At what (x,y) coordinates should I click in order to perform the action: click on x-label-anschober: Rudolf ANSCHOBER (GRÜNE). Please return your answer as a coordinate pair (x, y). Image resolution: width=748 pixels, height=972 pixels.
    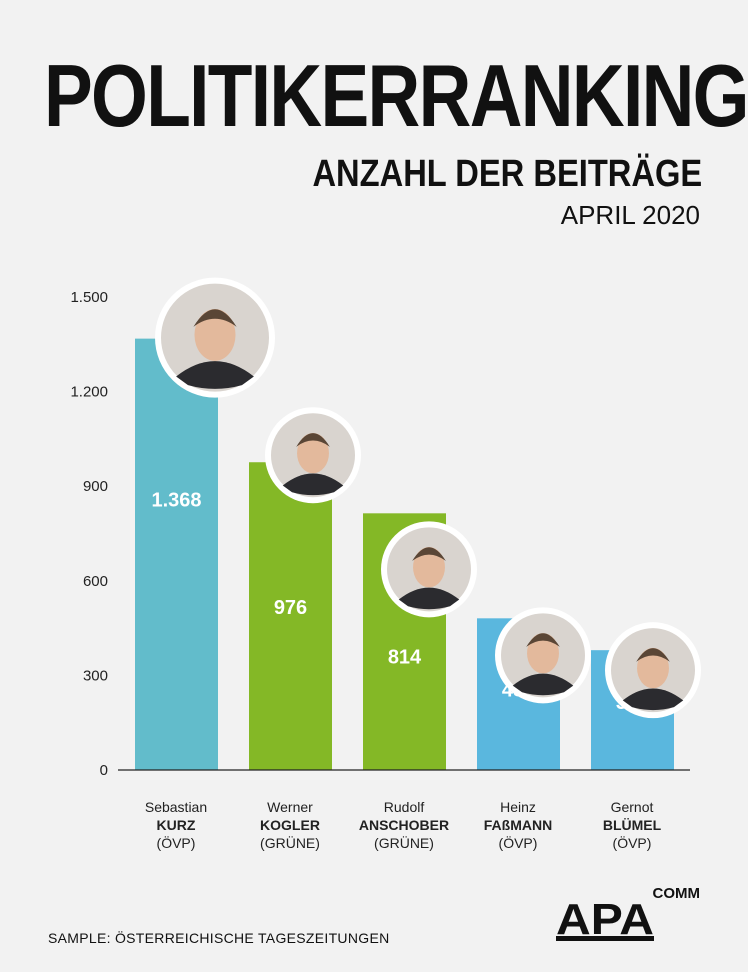
    Looking at the image, I should click on (404, 825).